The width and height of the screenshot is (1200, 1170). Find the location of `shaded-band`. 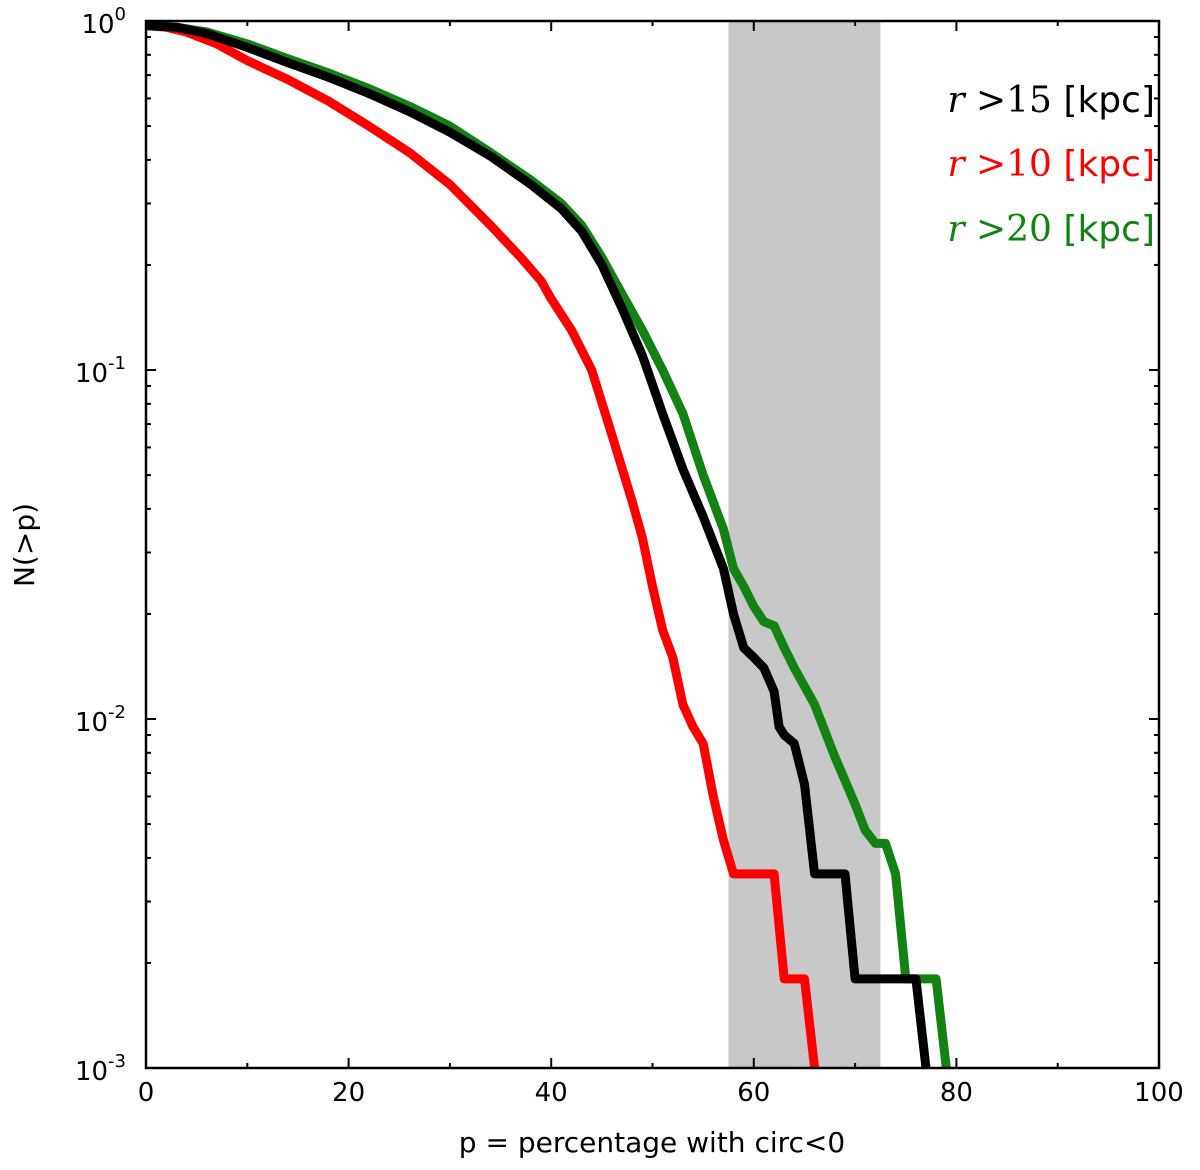

shaded-band is located at coordinates (804, 544).